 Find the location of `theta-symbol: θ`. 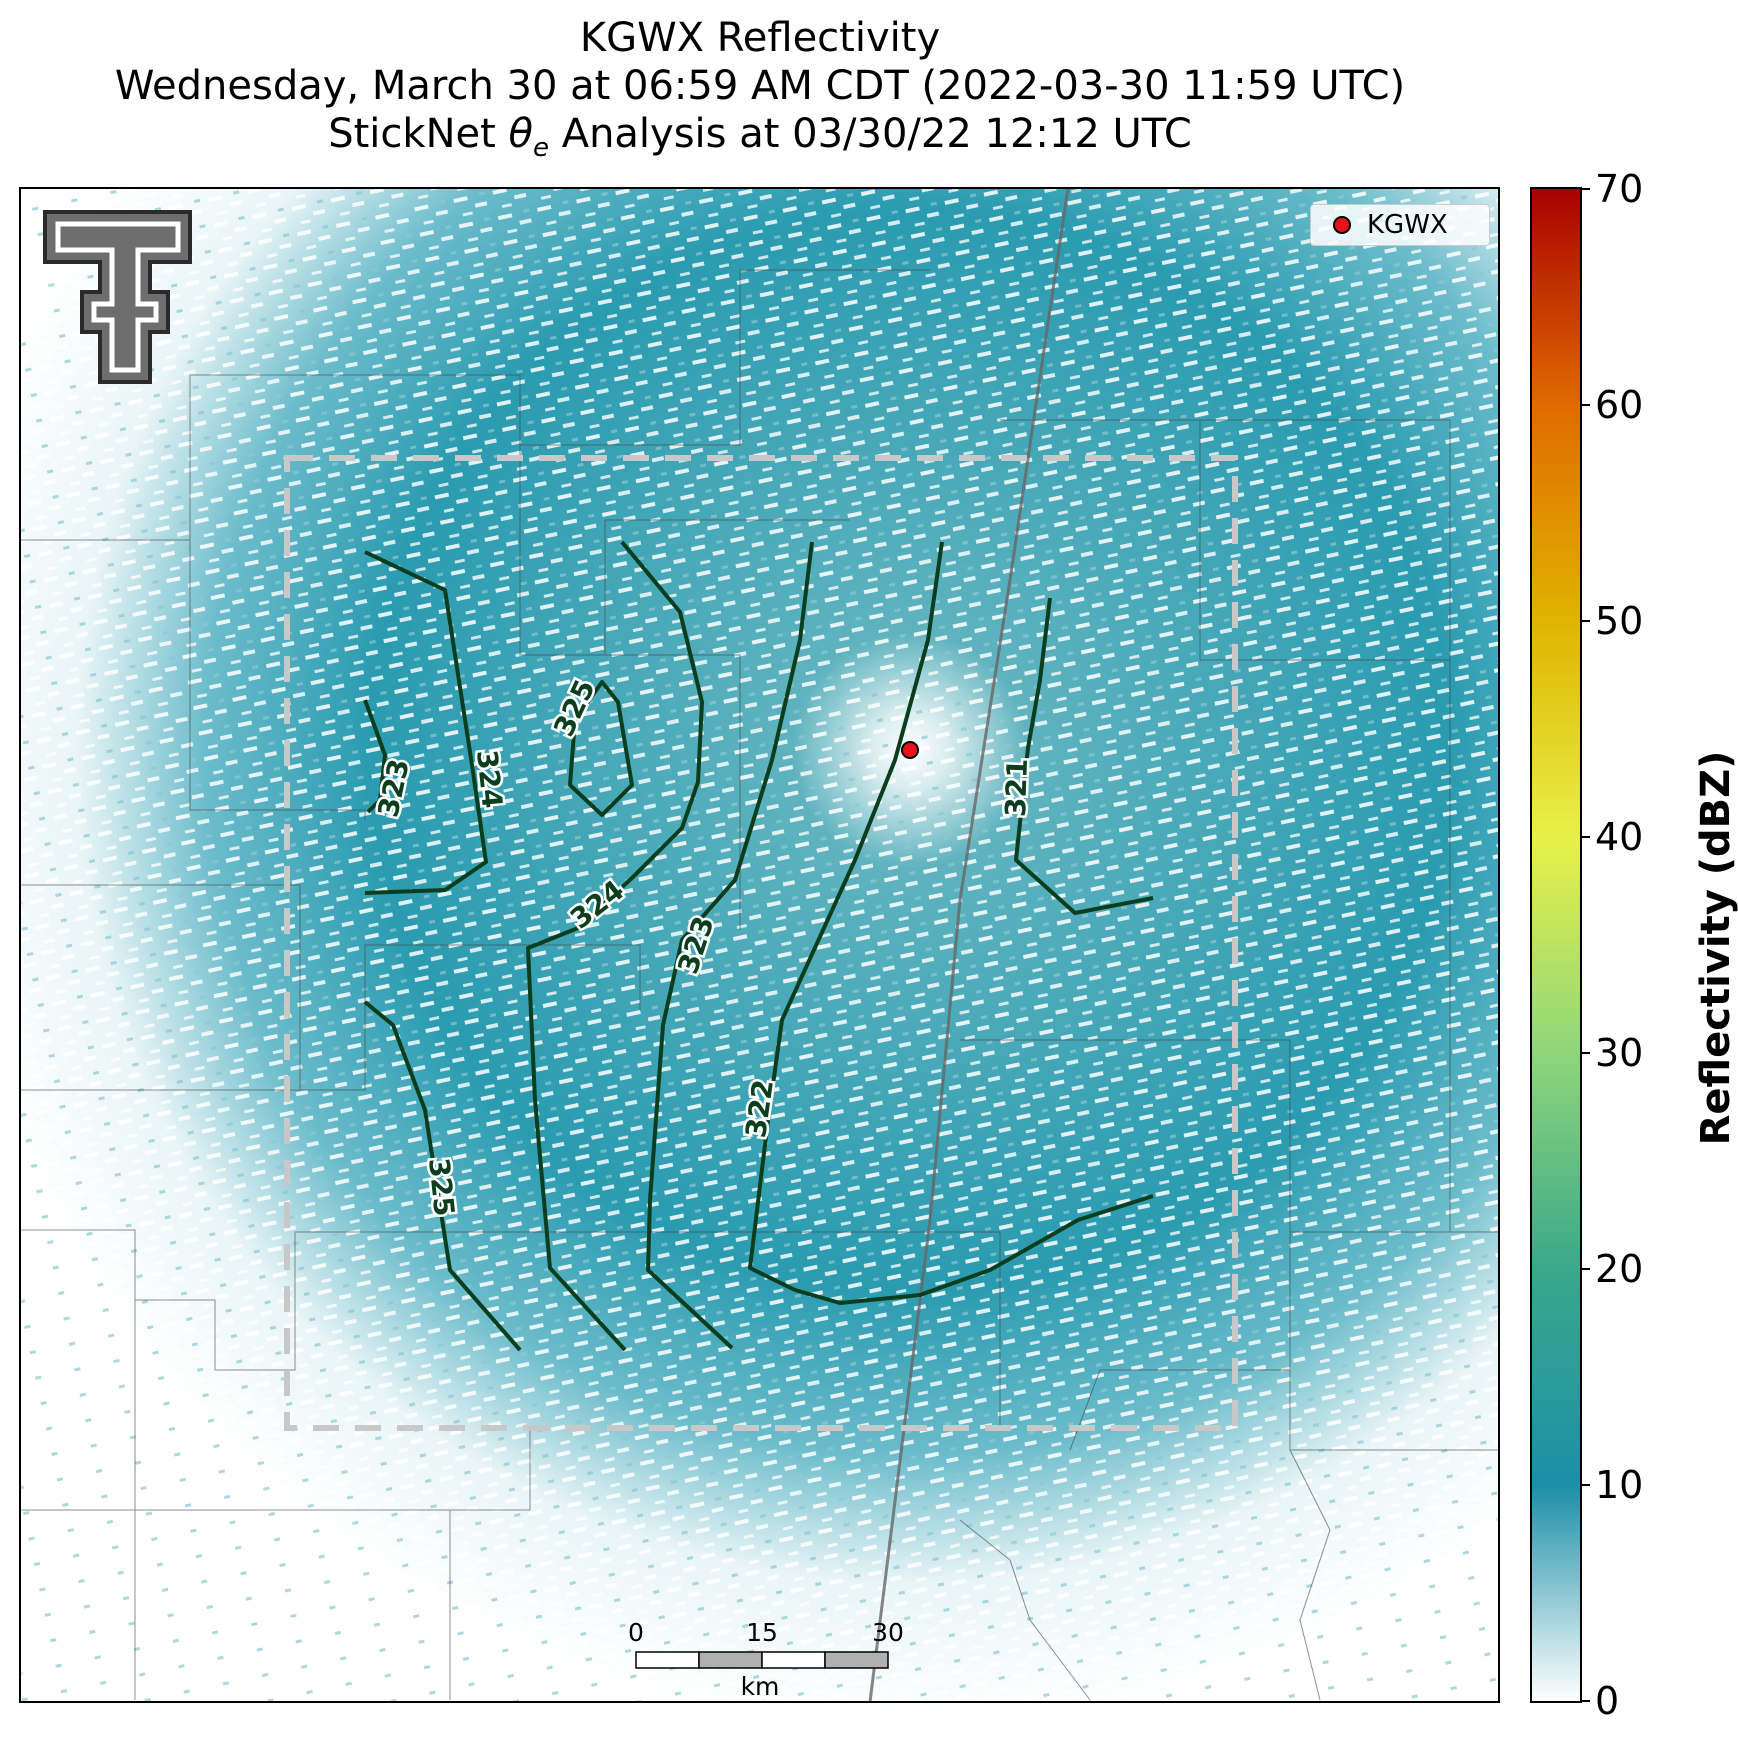

theta-symbol: θ is located at coordinates (520, 134).